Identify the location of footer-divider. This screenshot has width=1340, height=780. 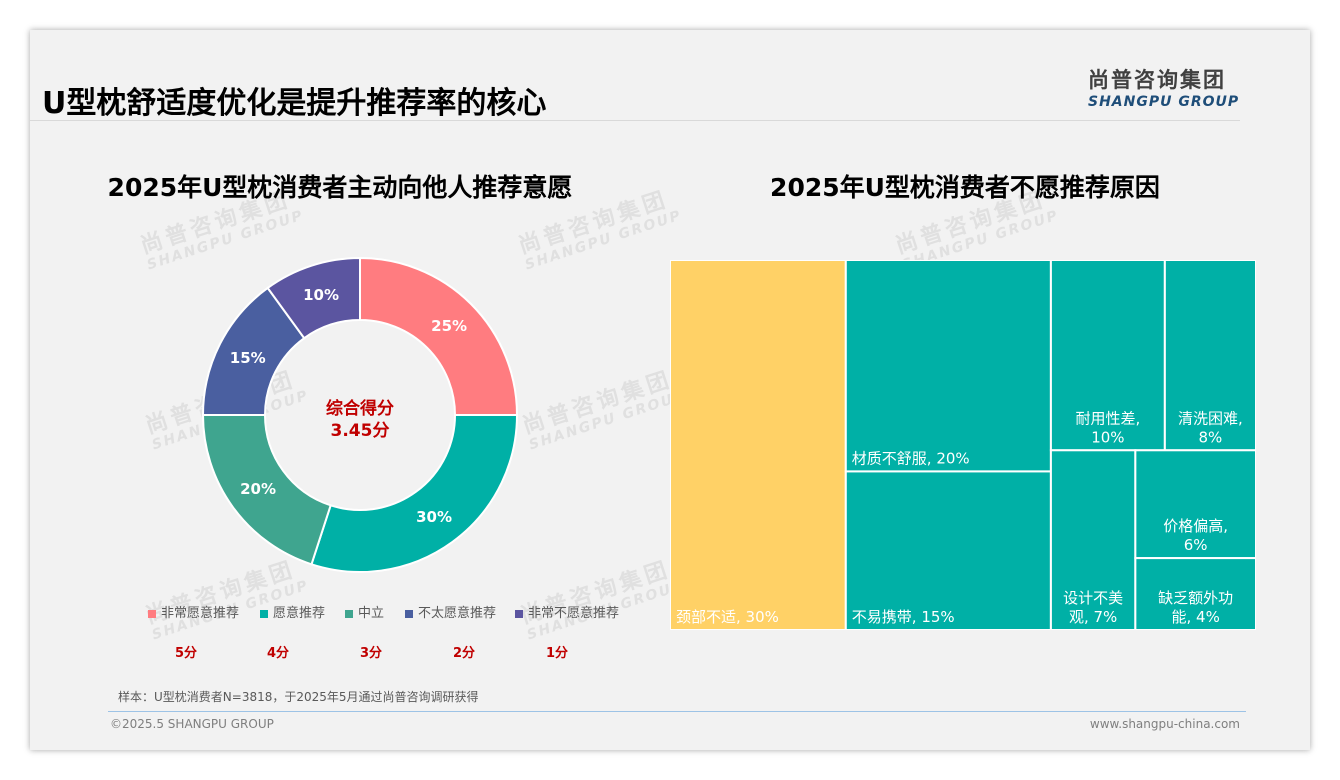
(677, 711).